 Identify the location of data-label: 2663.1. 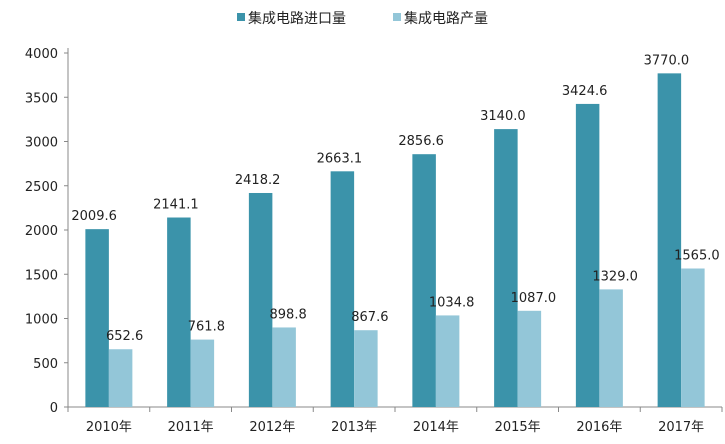
(340, 158).